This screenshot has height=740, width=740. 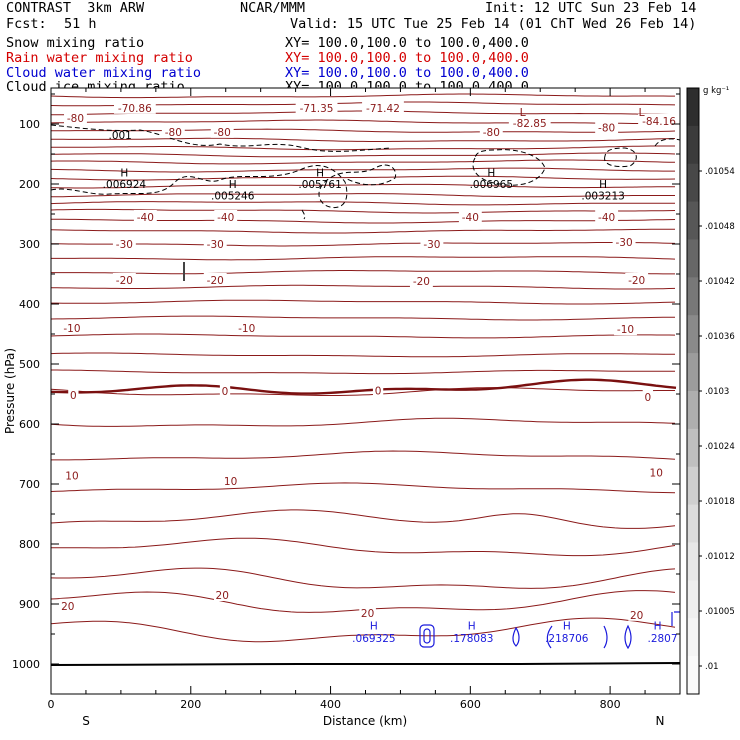 I want to click on isotherm-label: -10, so click(x=71, y=329).